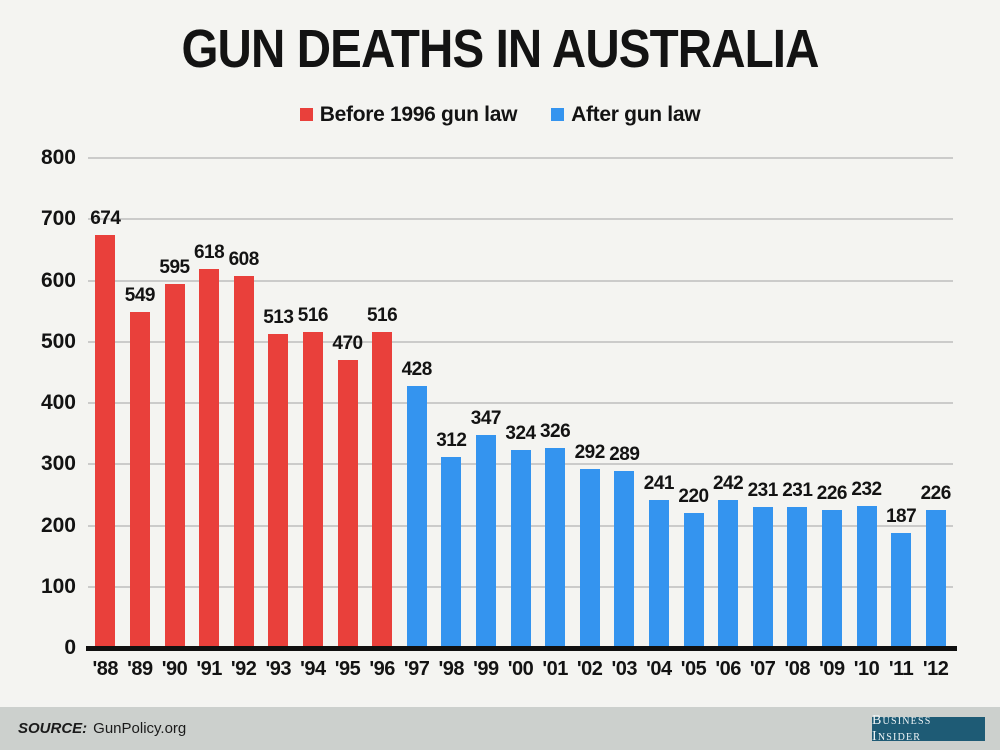 Image resolution: width=1000 pixels, height=750 pixels. Describe the element at coordinates (728, 483) in the screenshot. I see `bar-value-label: 242` at that location.